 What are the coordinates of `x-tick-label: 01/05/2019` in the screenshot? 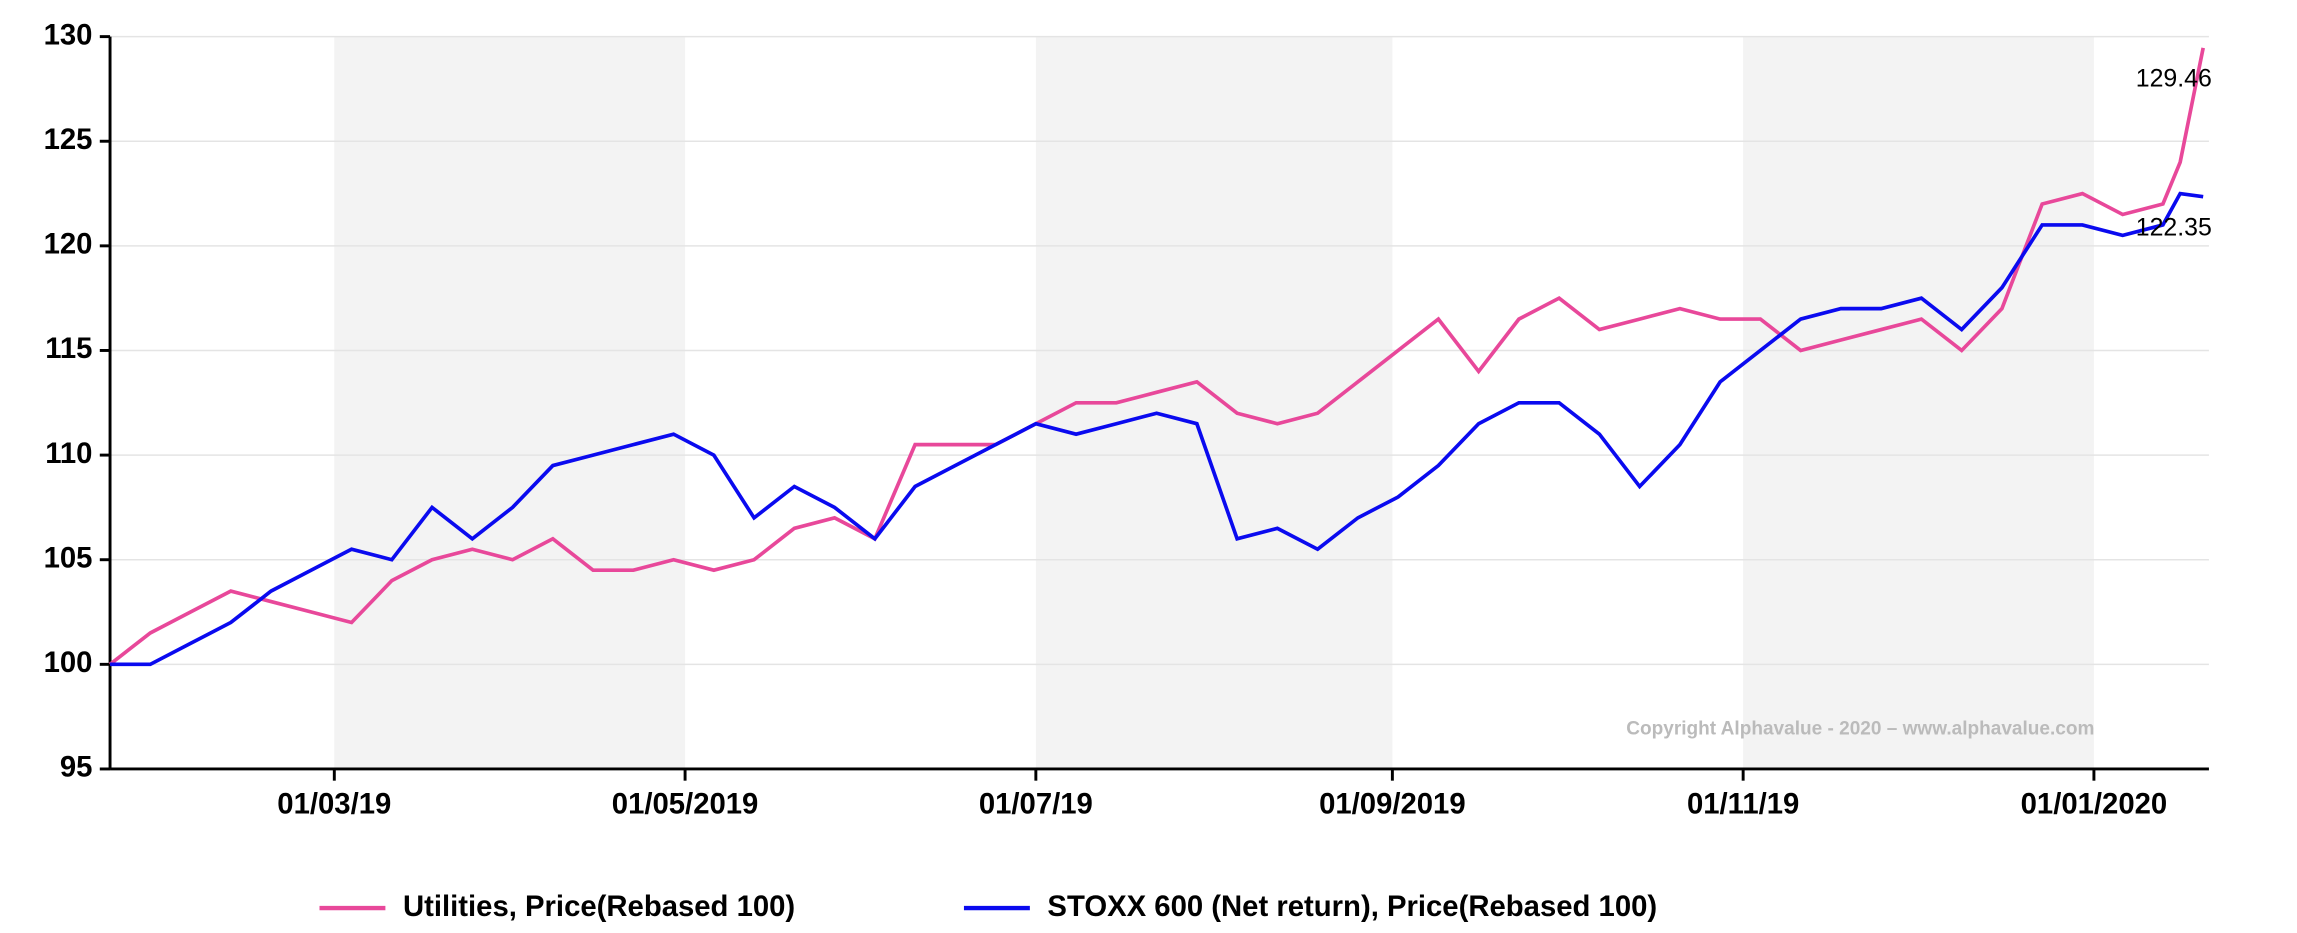 It's located at (685, 803).